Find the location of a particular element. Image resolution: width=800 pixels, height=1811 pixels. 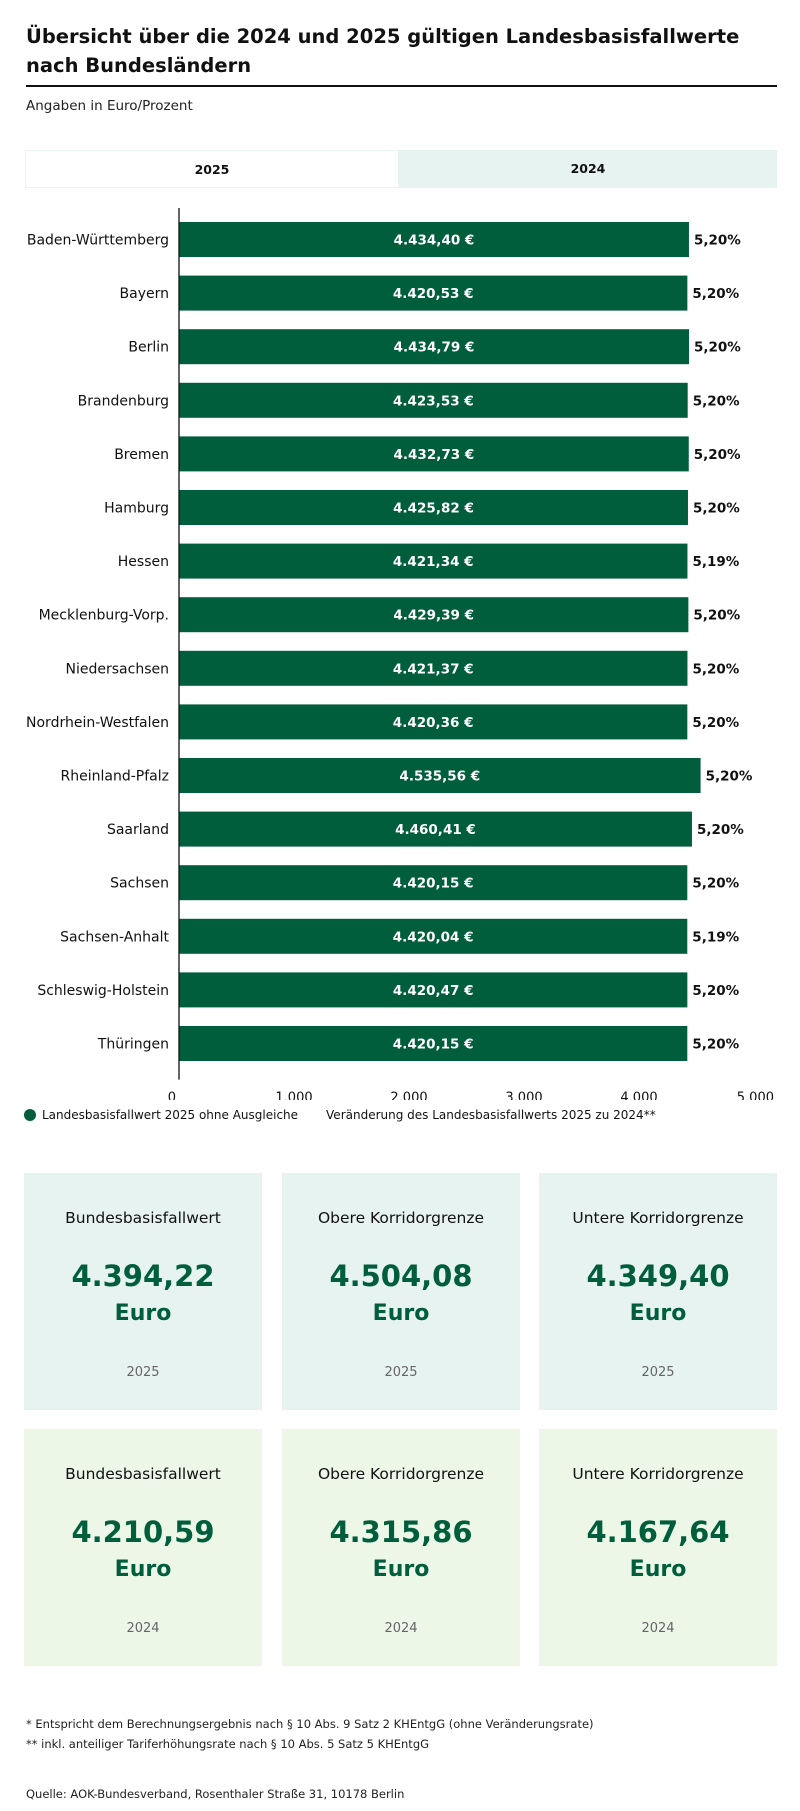

bar-value-label: 4.420,04 € is located at coordinates (433, 937).